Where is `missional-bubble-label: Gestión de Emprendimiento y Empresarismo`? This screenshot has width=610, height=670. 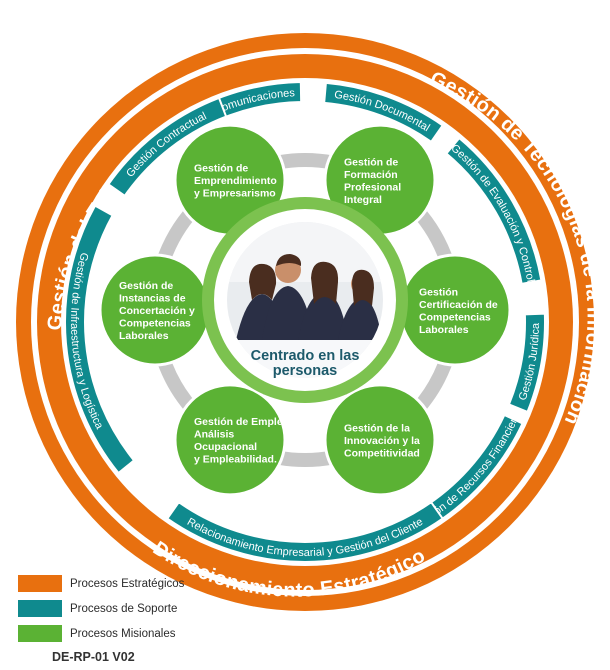 missional-bubble-label: Gestión de Emprendimiento y Empresarismo is located at coordinates (235, 181).